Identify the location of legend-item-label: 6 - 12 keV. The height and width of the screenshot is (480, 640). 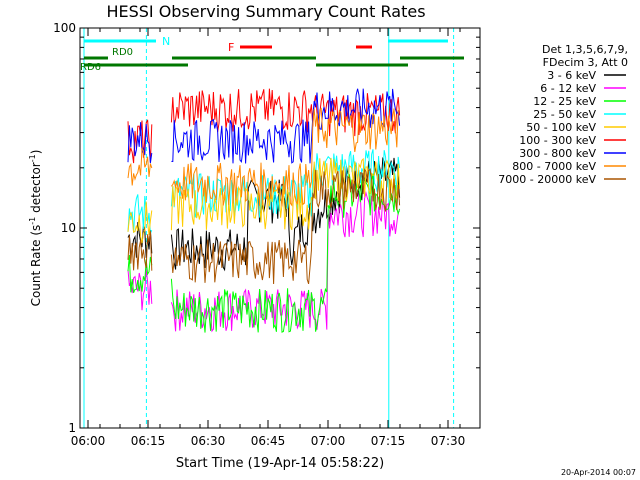
(568, 88).